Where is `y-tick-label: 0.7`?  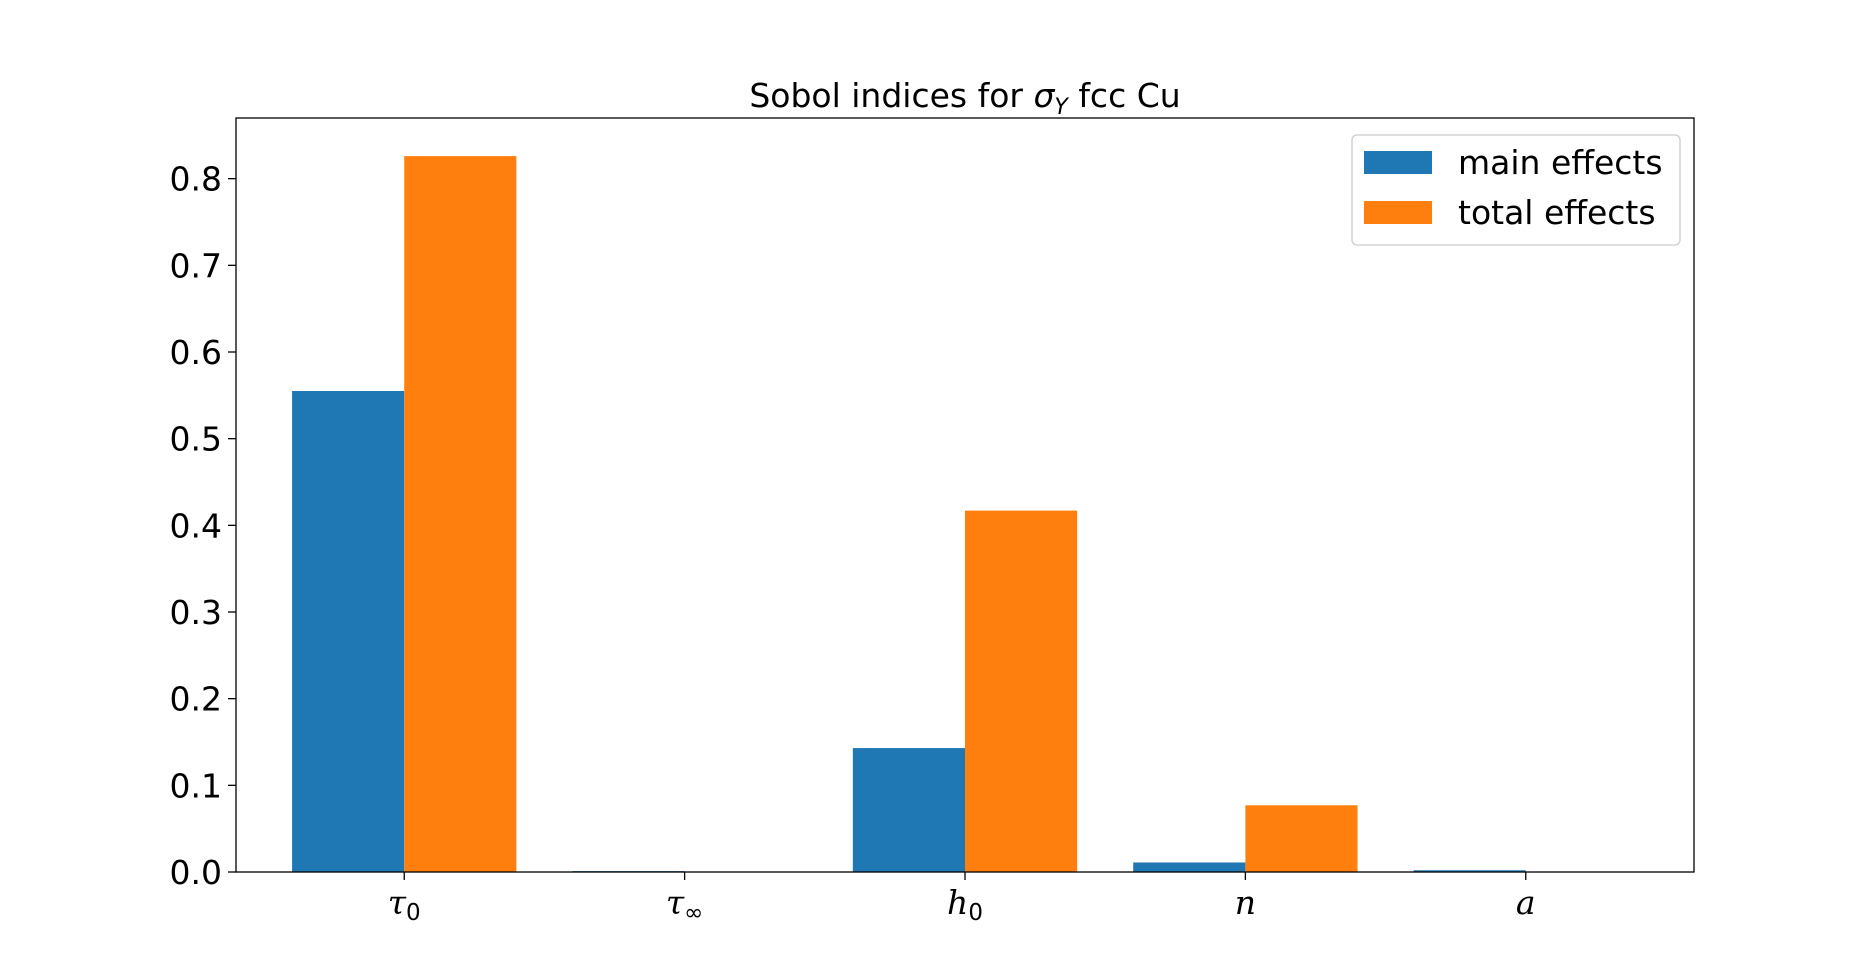 y-tick-label: 0.7 is located at coordinates (196, 265).